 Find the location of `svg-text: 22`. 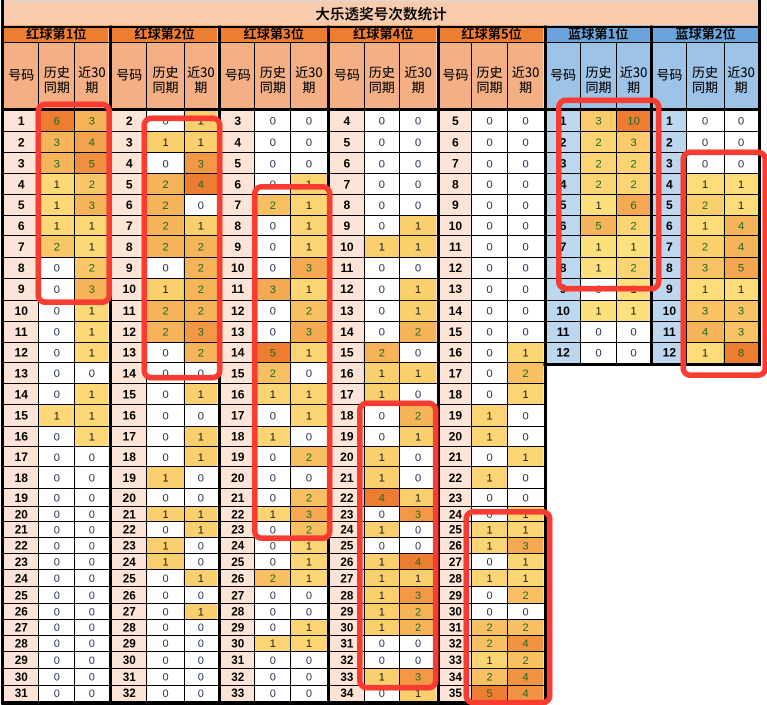

svg-text: 22 is located at coordinates (22, 546).